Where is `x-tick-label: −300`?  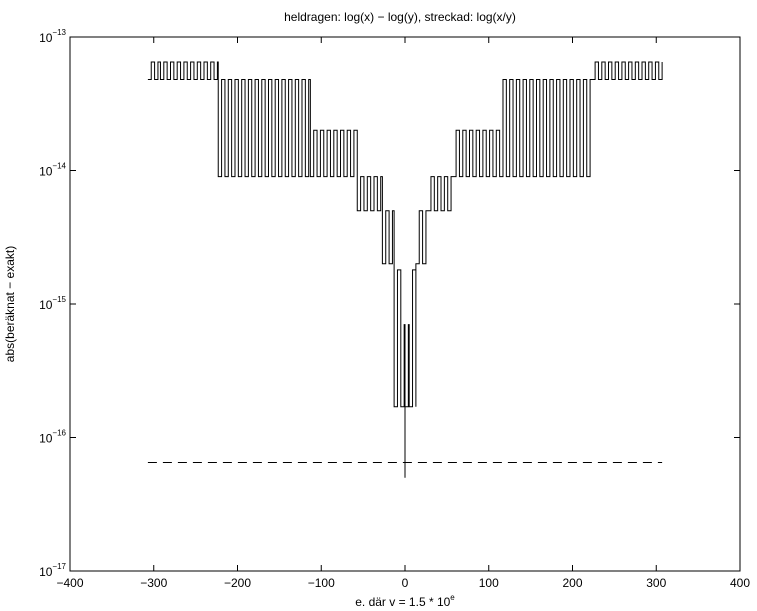 x-tick-label: −300 is located at coordinates (153, 583).